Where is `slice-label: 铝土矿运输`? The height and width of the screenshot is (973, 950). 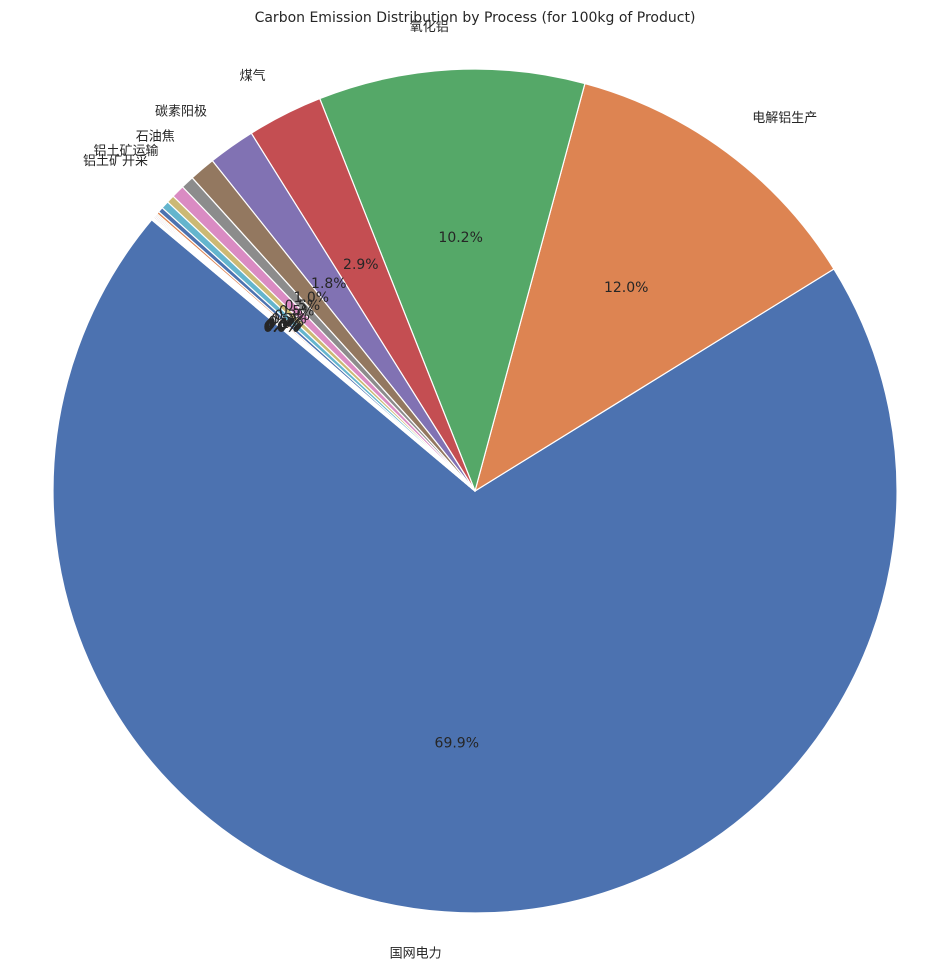 slice-label: 铝土矿运输 is located at coordinates (125, 151).